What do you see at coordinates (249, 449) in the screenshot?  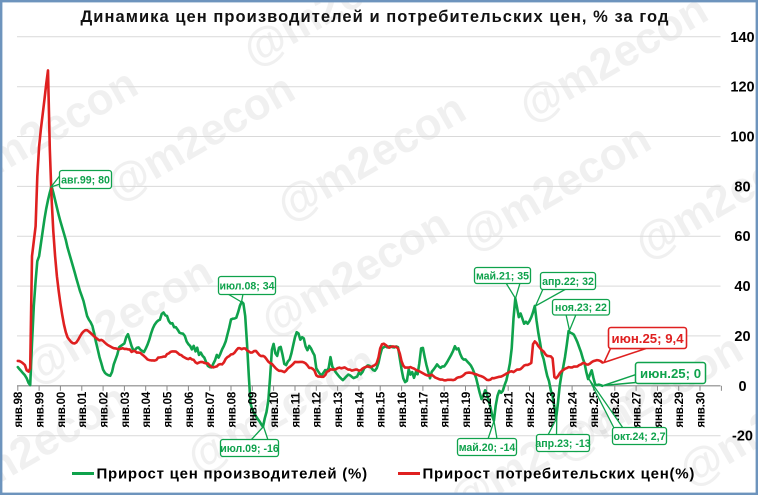 I see `svg-text: июл.09; -16` at bounding box center [249, 449].